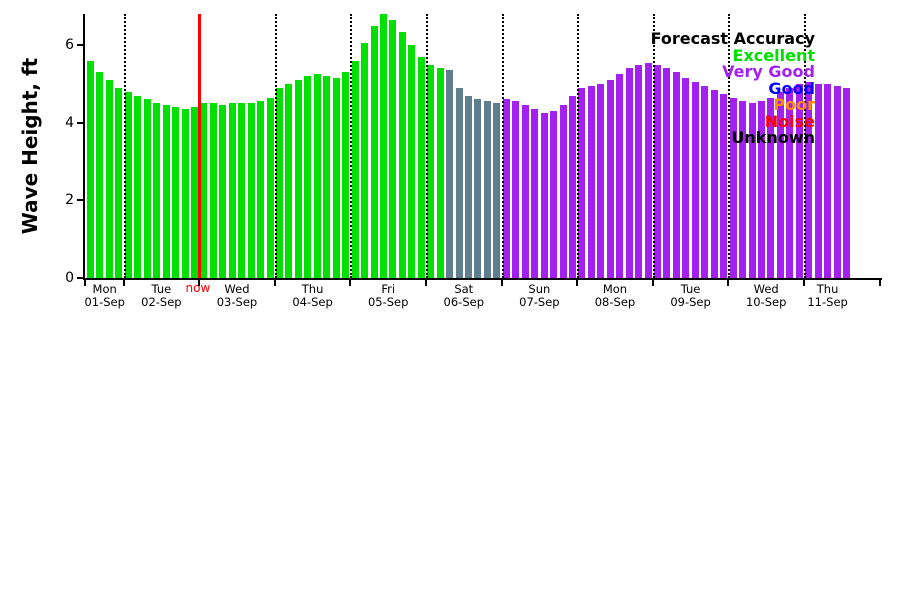 This screenshot has height=600, width=900. What do you see at coordinates (789, 121) in the screenshot?
I see `legend-entry: Noise` at bounding box center [789, 121].